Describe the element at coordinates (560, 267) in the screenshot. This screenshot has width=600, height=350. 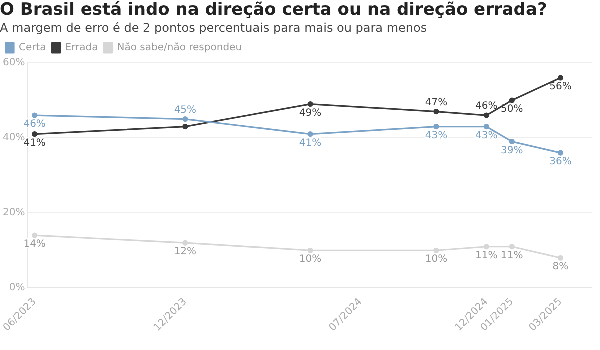
I see `data-label: 8%` at that location.